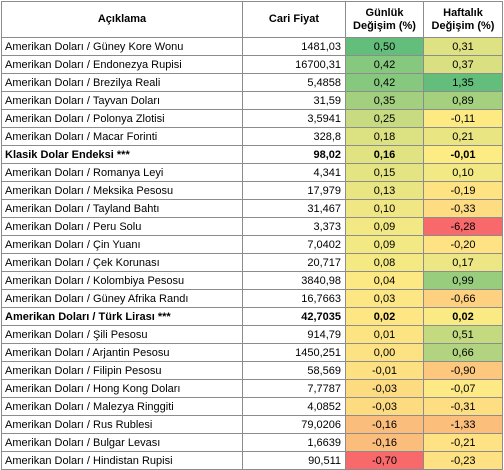 The width and height of the screenshot is (504, 470). I want to click on daily-change-cell: 0,25, so click(384, 118).